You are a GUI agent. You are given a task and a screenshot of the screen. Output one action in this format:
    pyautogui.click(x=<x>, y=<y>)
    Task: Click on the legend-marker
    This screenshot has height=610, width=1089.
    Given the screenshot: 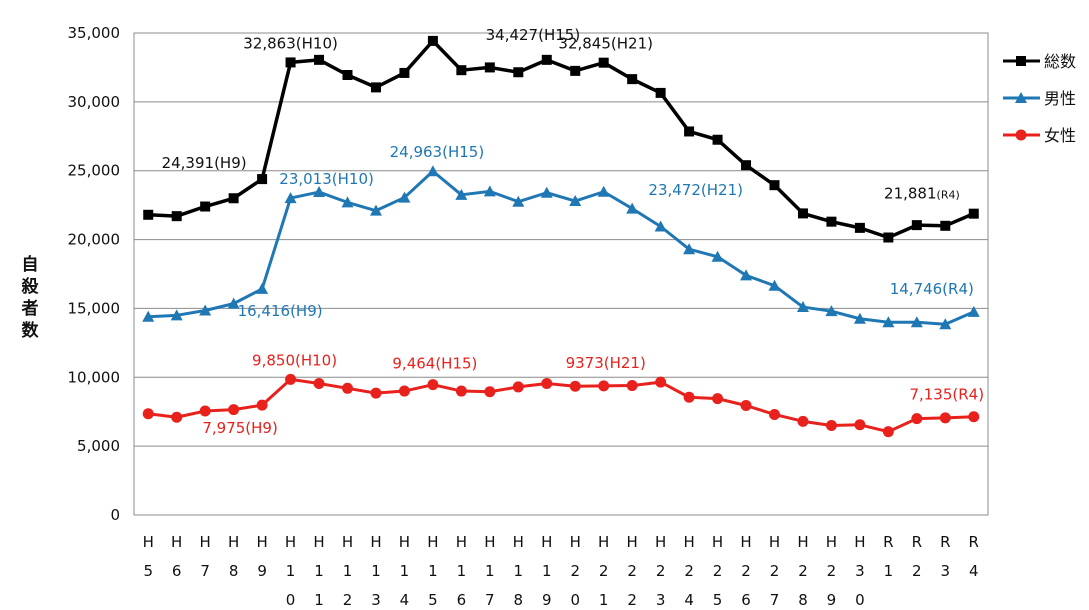 What is the action you would take?
    pyautogui.click(x=1021, y=135)
    